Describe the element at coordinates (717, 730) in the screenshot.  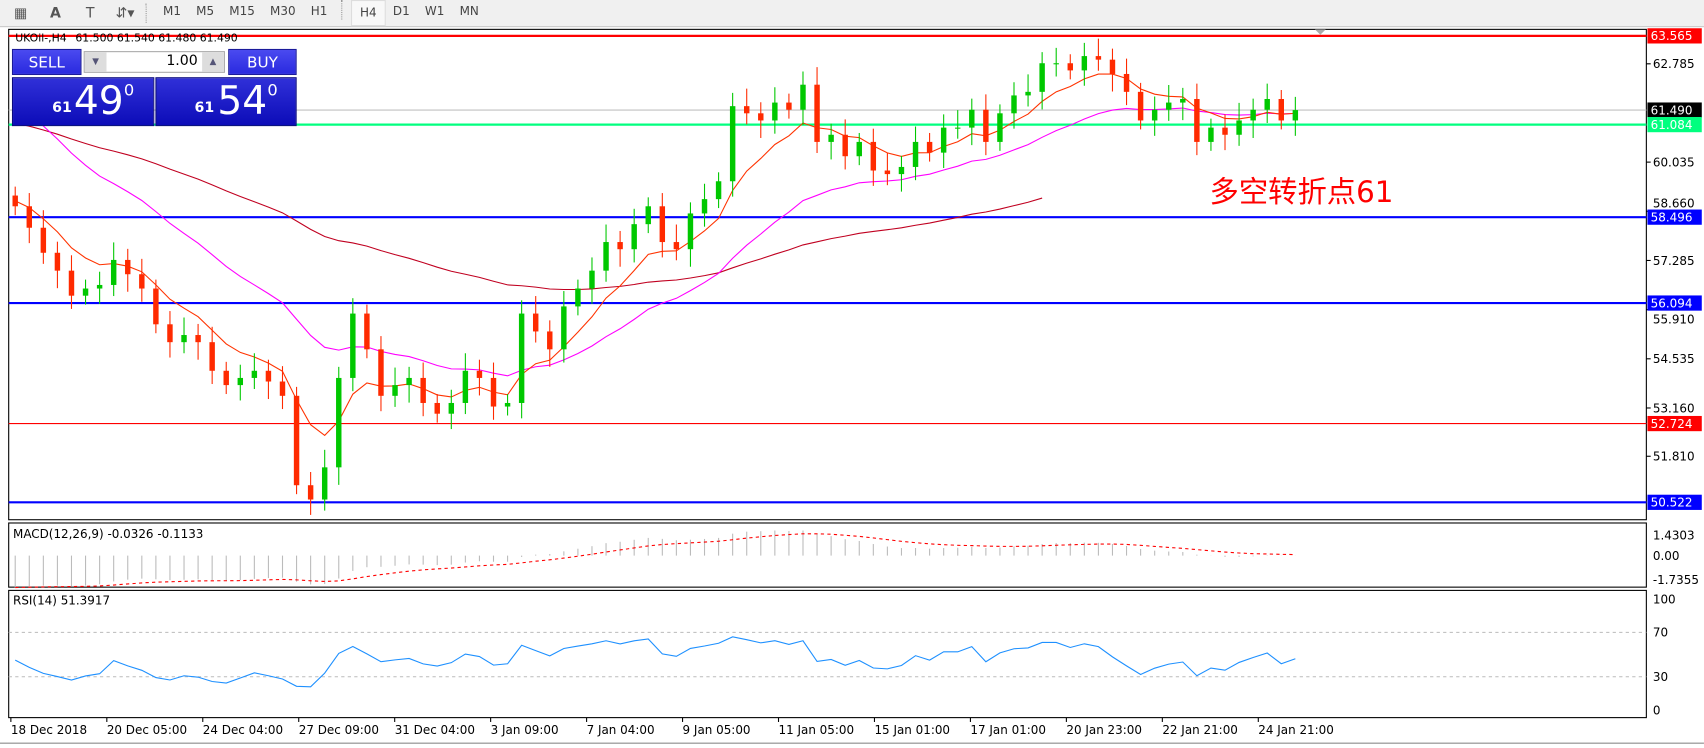
I see `time-label: 9 Jan 05:00` at that location.